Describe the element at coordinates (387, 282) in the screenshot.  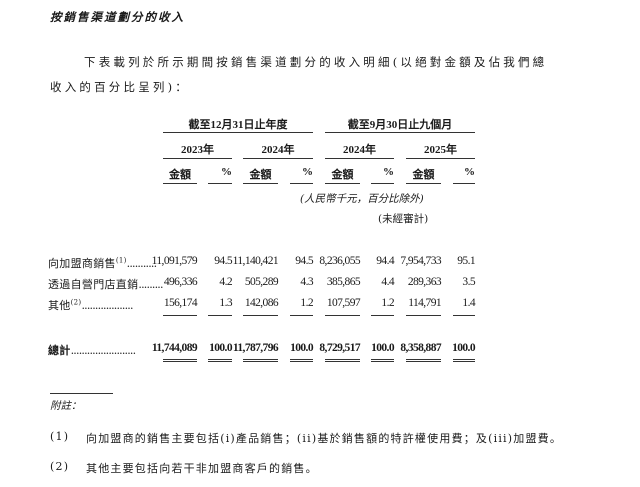
I see `table-cell: 4.4` at that location.